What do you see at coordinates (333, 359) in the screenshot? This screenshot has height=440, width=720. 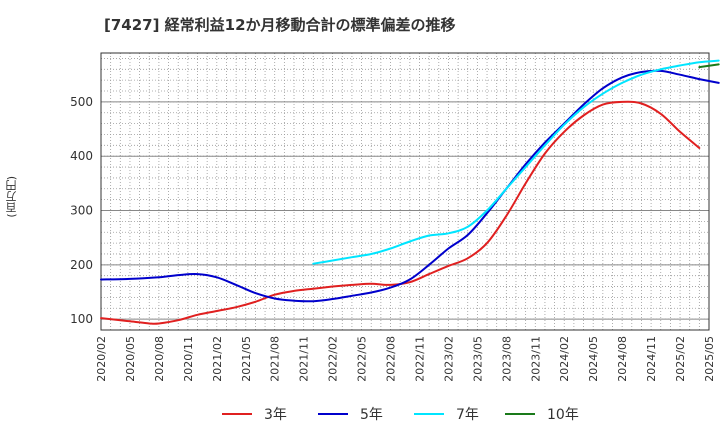 I see `x-tick-label: 2022/02` at bounding box center [333, 359].